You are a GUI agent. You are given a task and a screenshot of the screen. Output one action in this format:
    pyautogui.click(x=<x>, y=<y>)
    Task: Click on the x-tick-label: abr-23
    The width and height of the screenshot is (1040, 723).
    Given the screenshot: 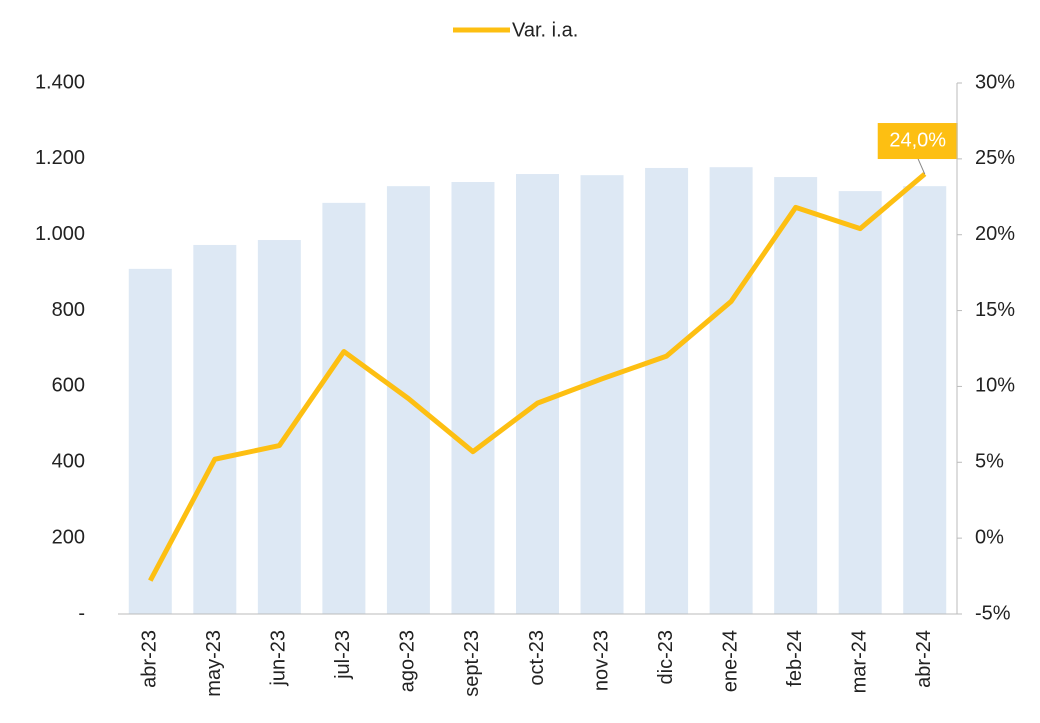 What is the action you would take?
    pyautogui.click(x=150, y=659)
    